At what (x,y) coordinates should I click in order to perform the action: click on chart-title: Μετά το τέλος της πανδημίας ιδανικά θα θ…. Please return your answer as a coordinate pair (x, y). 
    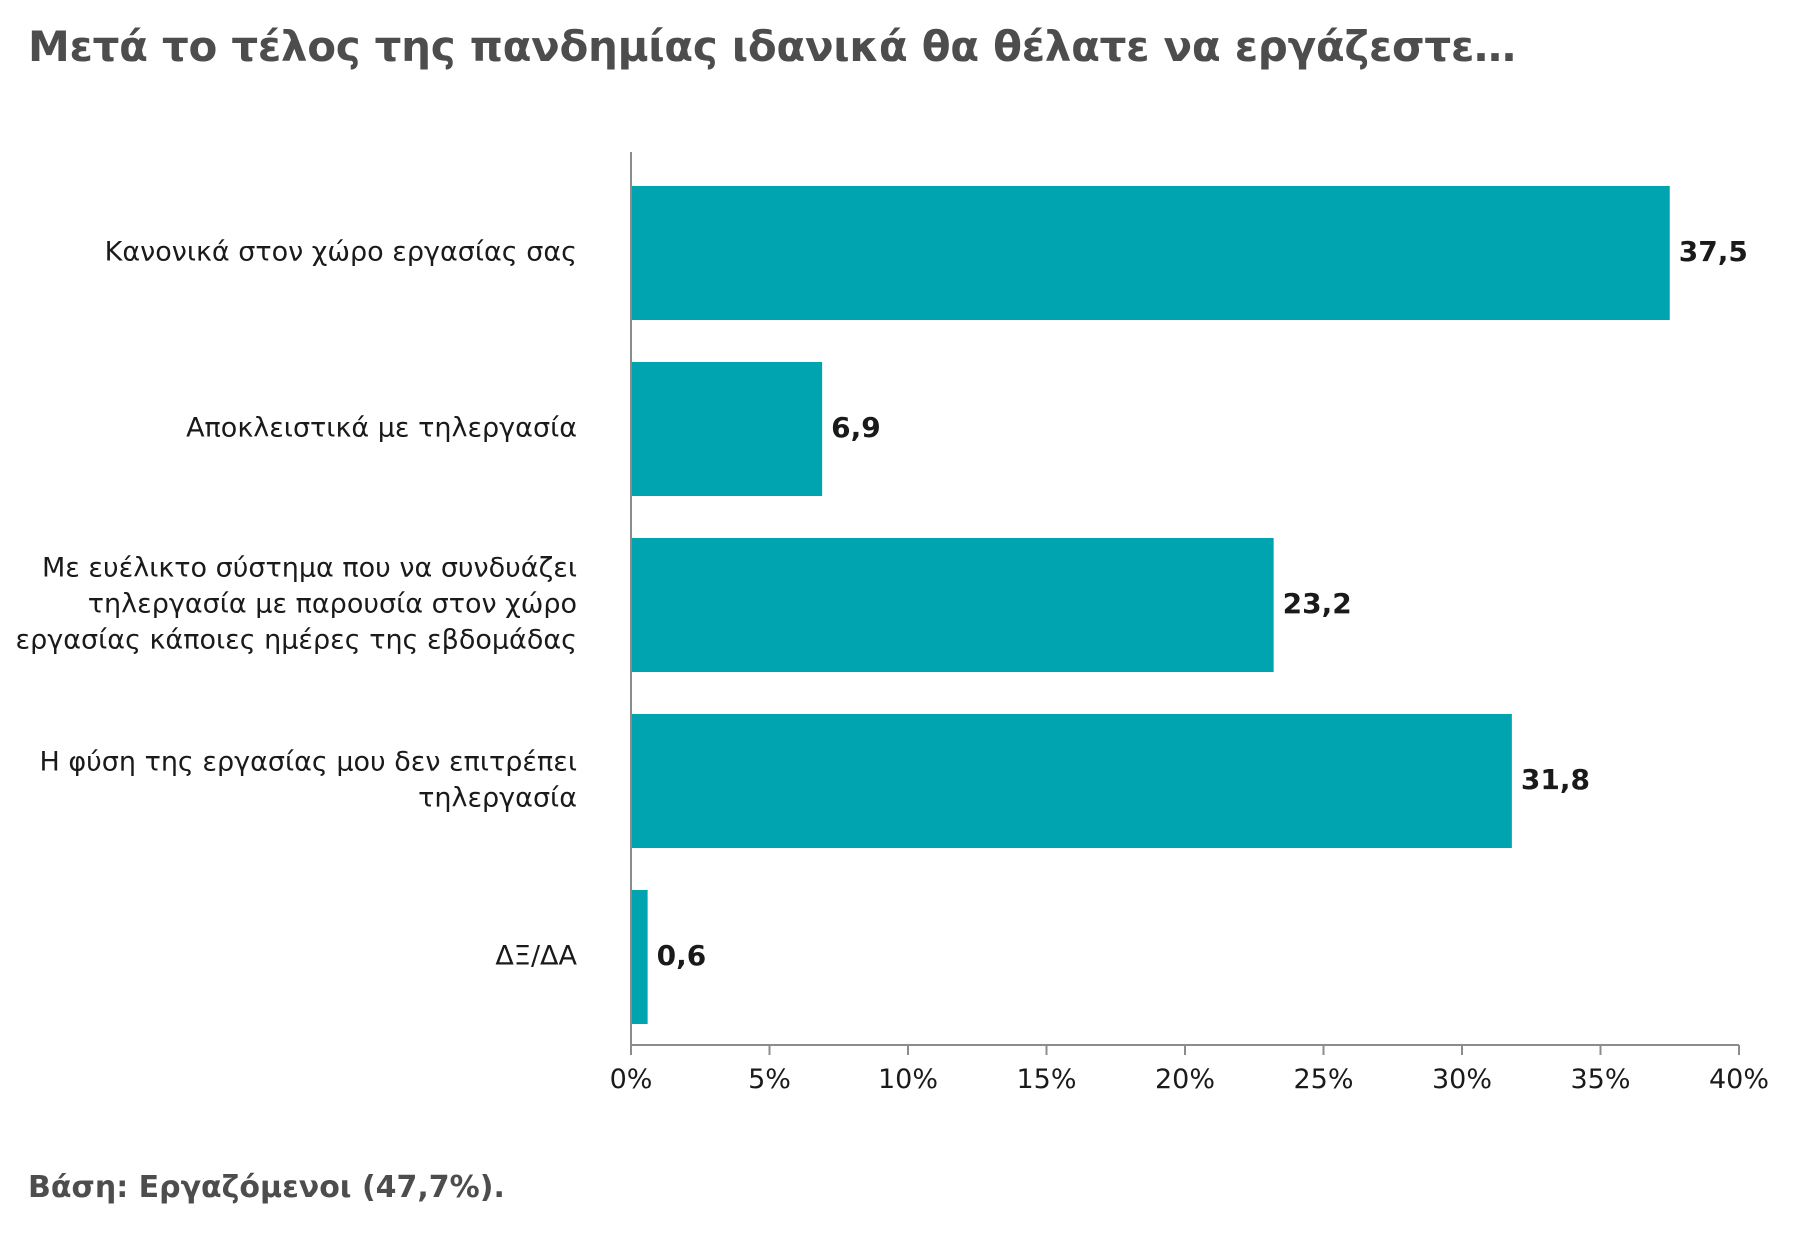
    Looking at the image, I should click on (772, 46).